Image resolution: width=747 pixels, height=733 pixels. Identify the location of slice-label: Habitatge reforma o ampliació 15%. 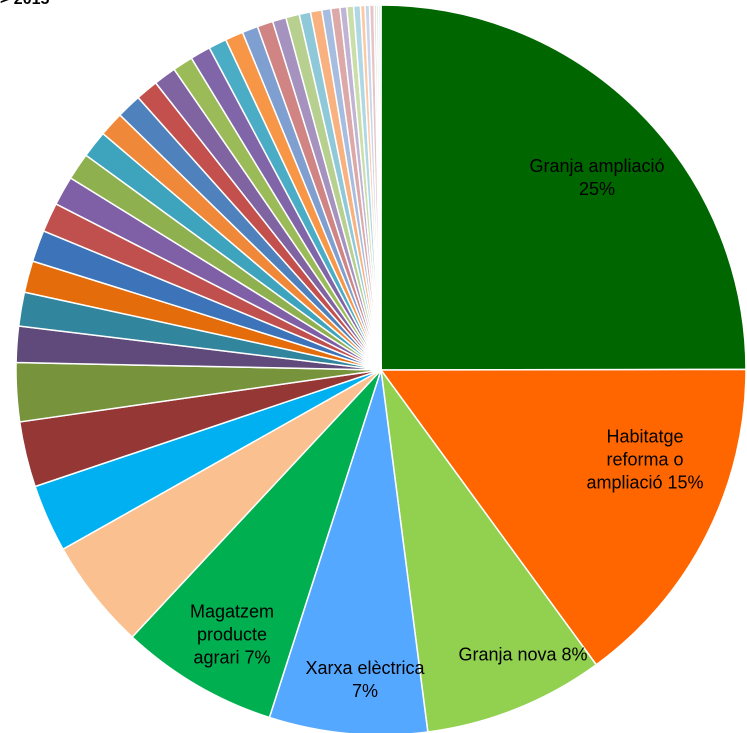
(645, 460).